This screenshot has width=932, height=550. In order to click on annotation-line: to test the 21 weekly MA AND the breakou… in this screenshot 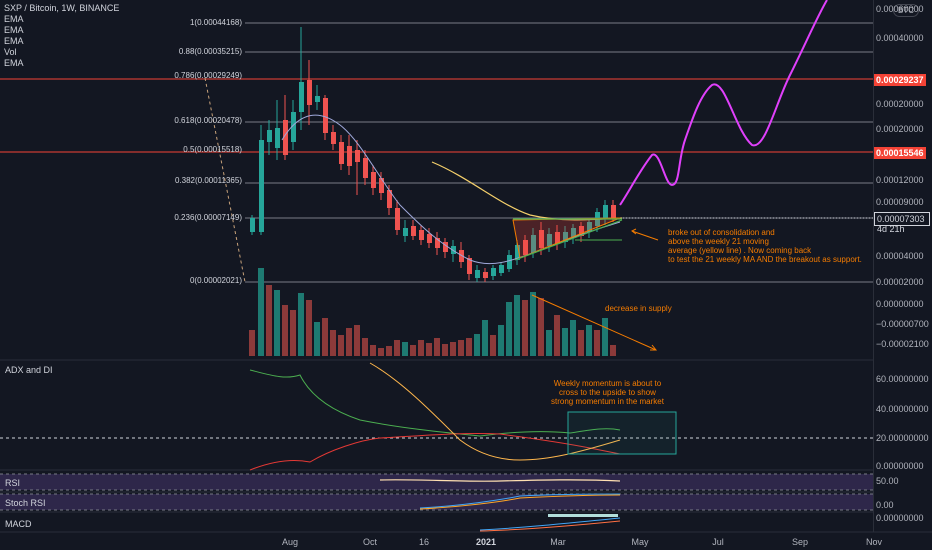, I will do `click(765, 259)`.